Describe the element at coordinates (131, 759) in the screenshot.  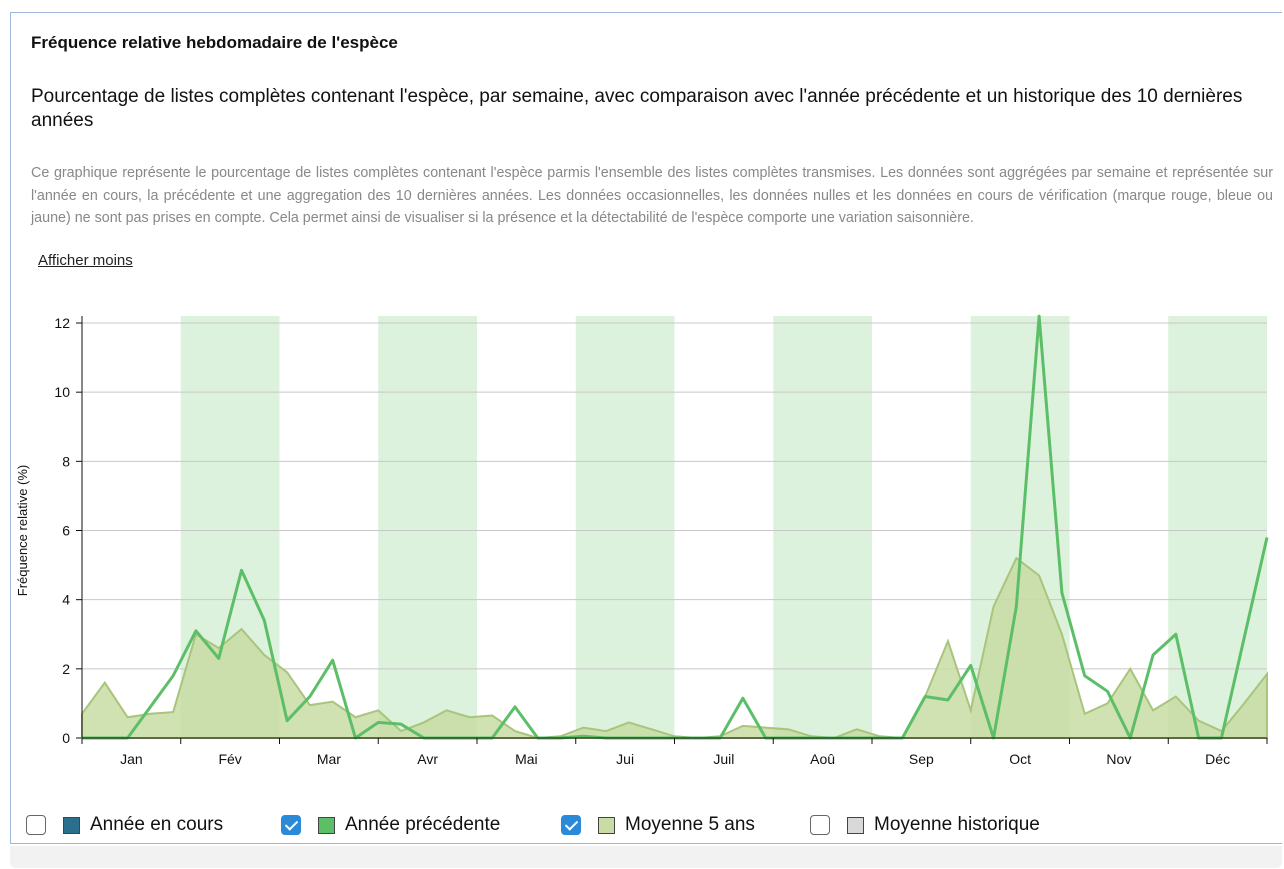
I see `x-tick-label: Jan` at that location.